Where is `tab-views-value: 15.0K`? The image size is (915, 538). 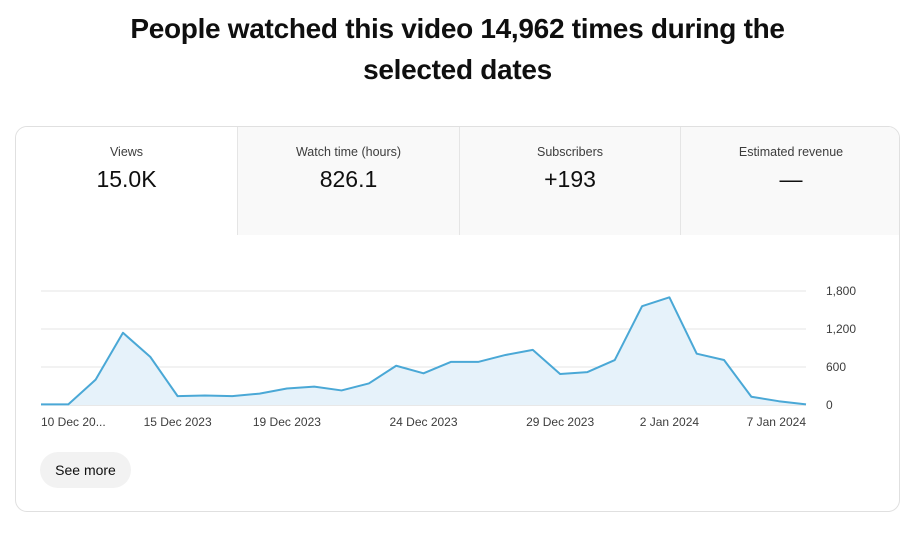 tab-views-value: 15.0K is located at coordinates (126, 179).